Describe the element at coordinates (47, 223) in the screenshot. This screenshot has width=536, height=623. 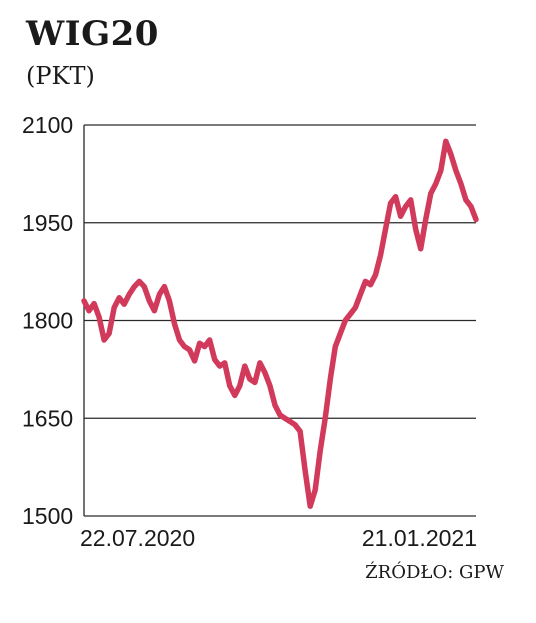
I see `y-tick-label: 1950` at that location.